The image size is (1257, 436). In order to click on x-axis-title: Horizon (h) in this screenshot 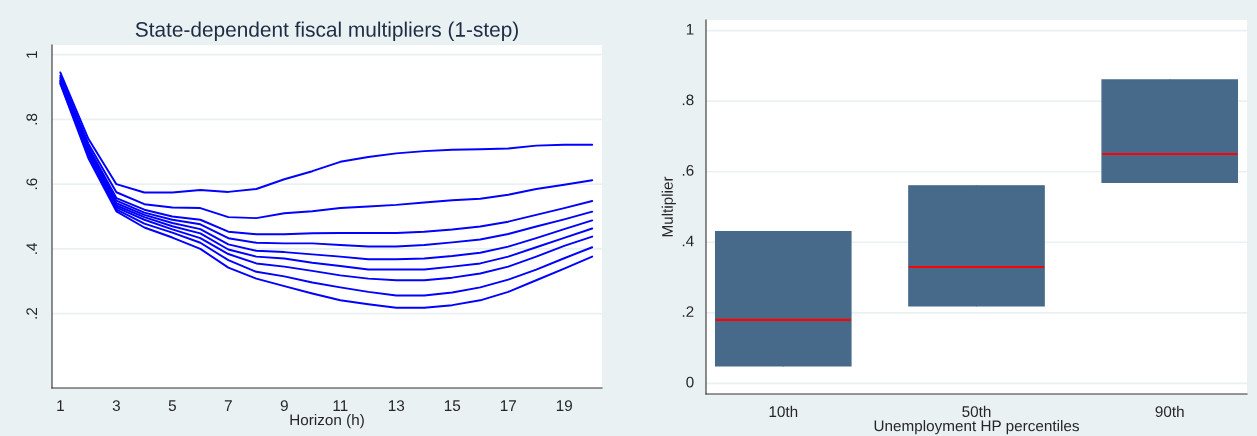, I will do `click(327, 421)`.